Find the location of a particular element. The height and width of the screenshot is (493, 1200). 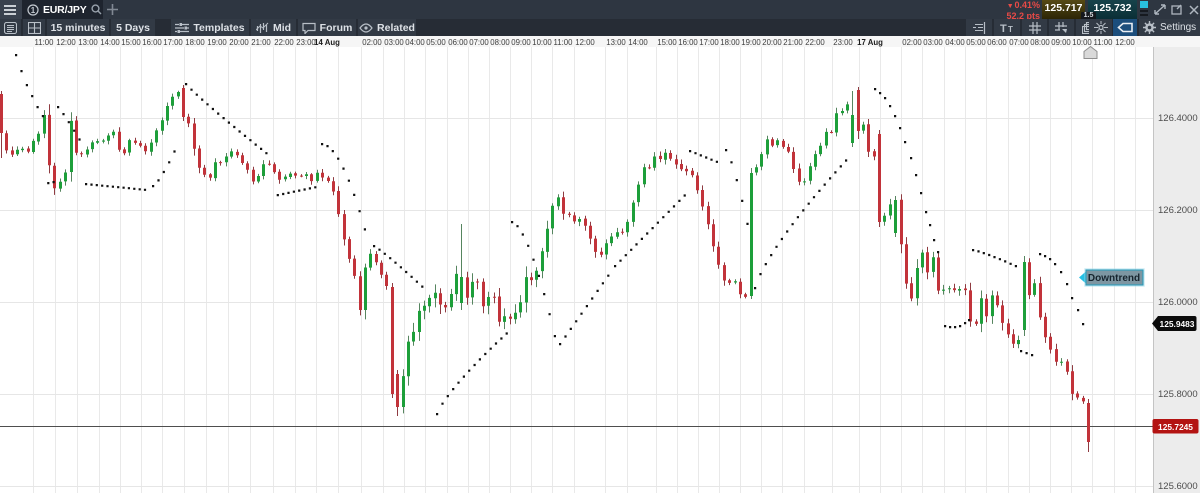

svg-text: 125.9483 is located at coordinates (1177, 324).